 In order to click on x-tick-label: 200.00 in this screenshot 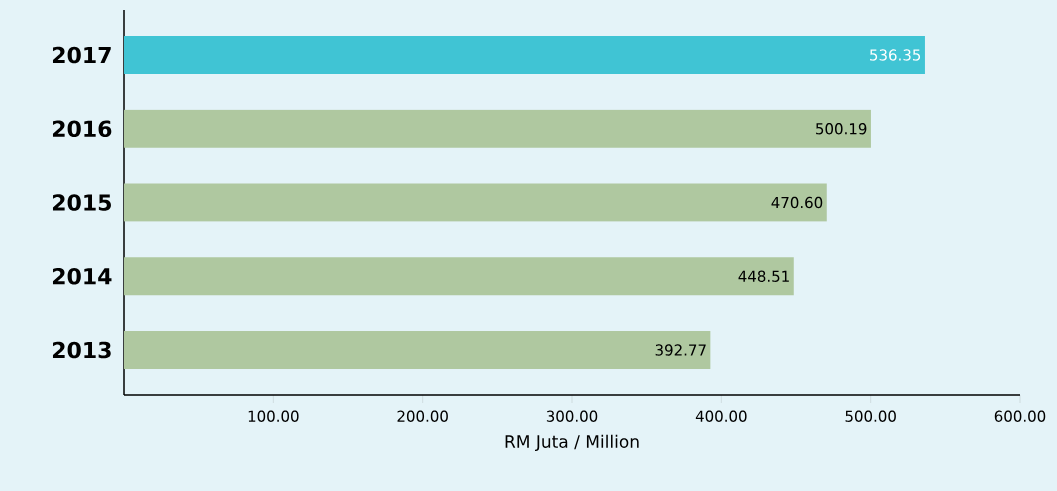, I will do `click(422, 416)`.